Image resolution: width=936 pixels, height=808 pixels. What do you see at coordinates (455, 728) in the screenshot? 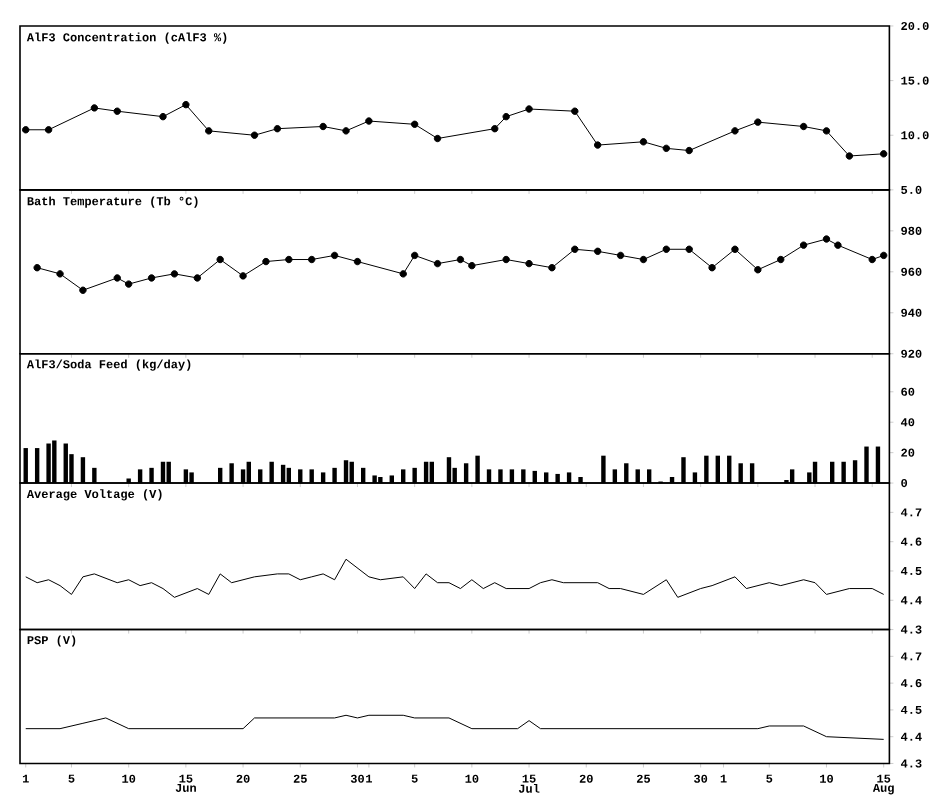
I see `line-series` at bounding box center [455, 728].